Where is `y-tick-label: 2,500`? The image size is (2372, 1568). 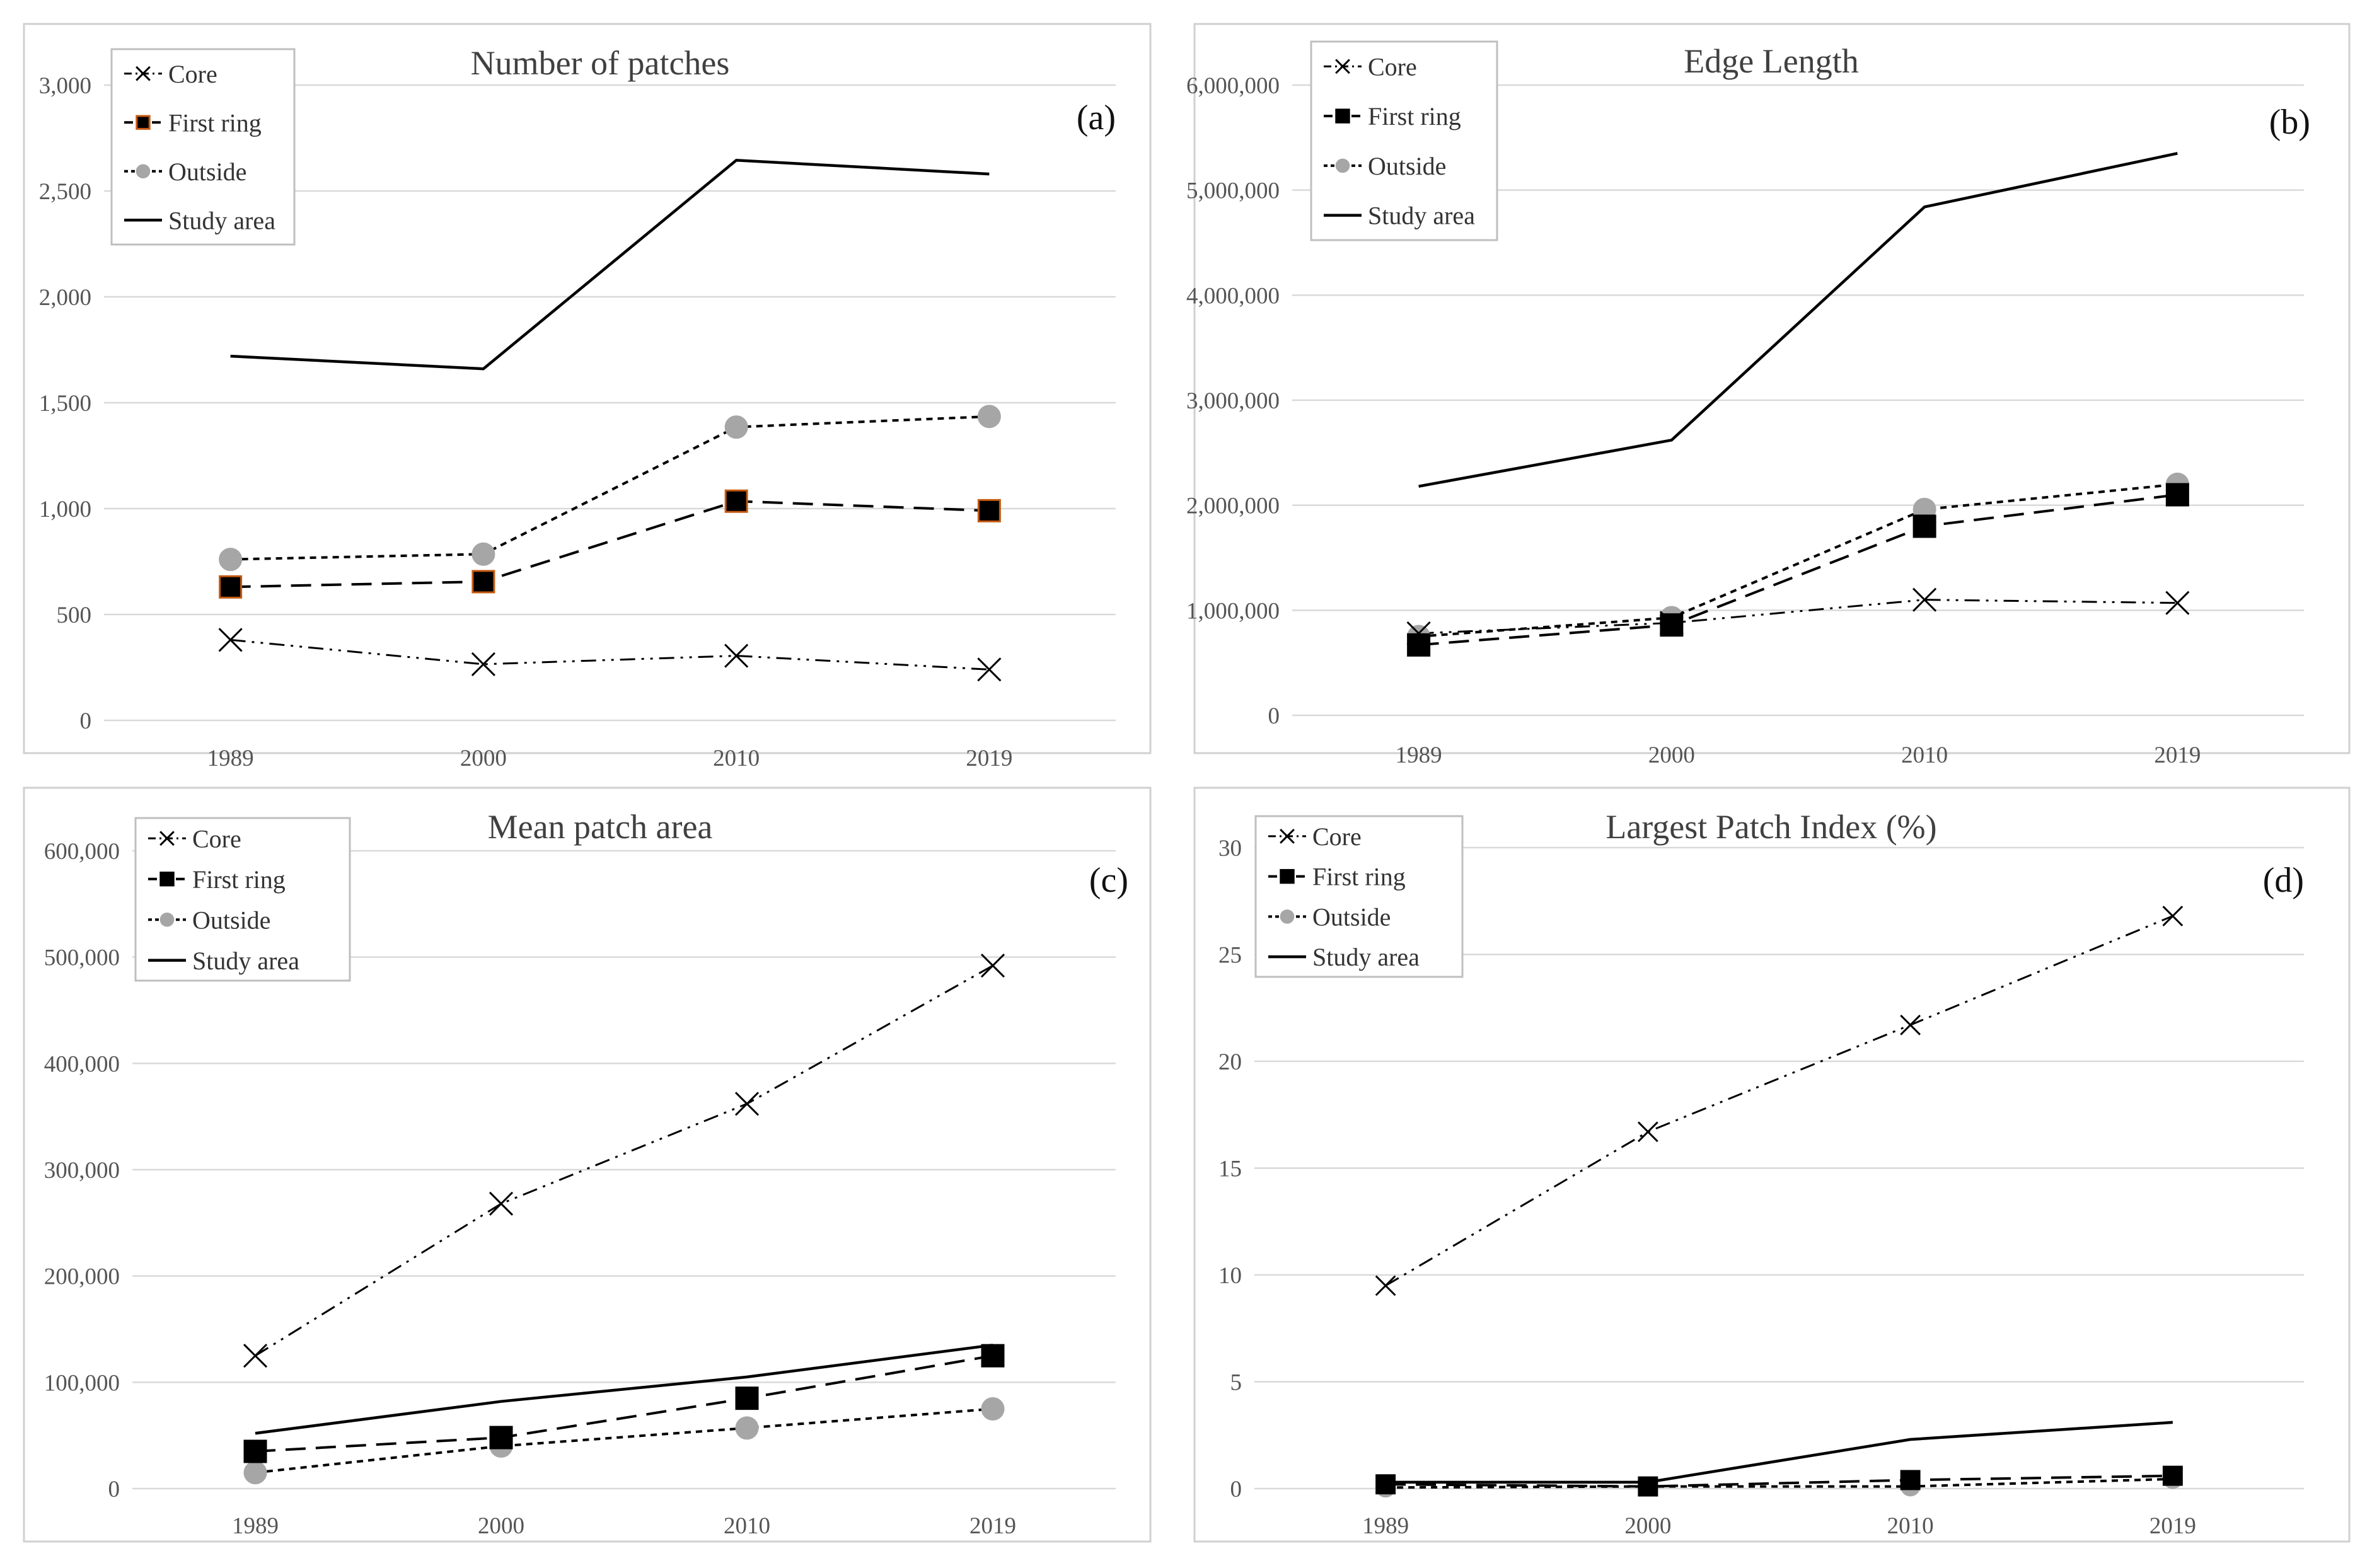
y-tick-label: 2,500 is located at coordinates (65, 192).